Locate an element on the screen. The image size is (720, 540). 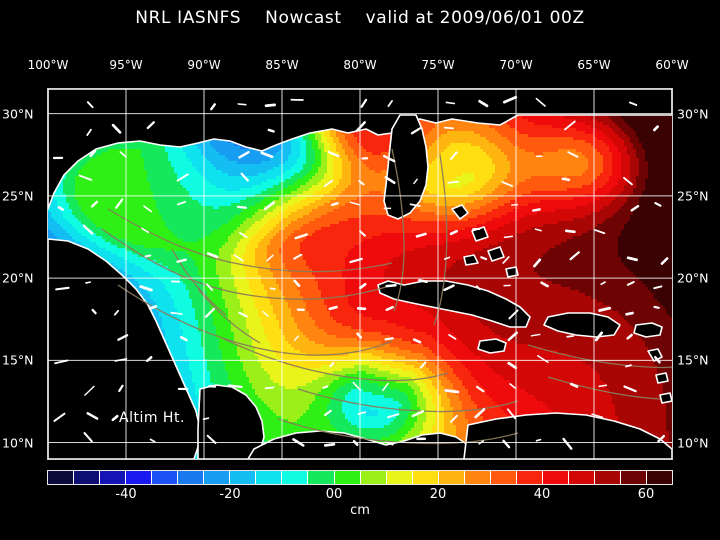
colorbar-tick-label: 60 is located at coordinates (646, 494).